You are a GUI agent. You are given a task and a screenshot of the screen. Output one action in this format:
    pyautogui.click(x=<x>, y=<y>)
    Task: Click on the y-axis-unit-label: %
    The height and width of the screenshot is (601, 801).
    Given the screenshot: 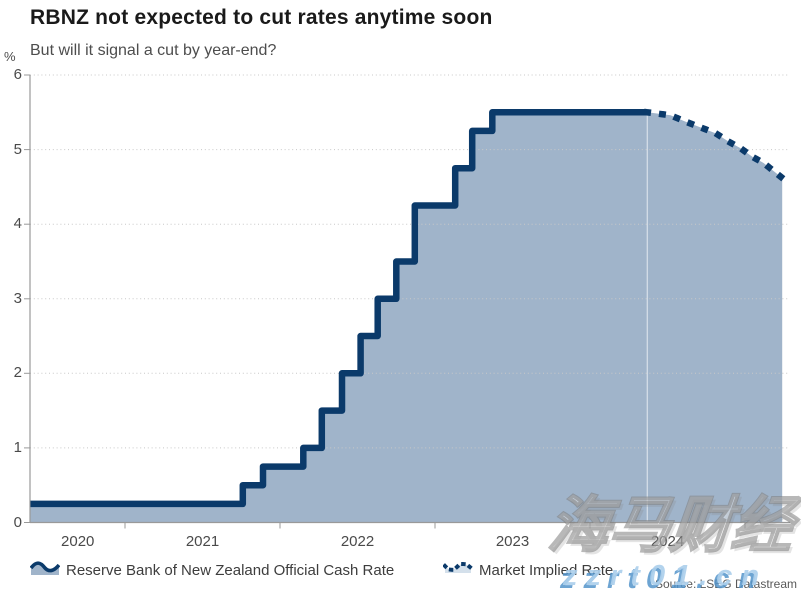 What is the action you would take?
    pyautogui.click(x=10, y=56)
    